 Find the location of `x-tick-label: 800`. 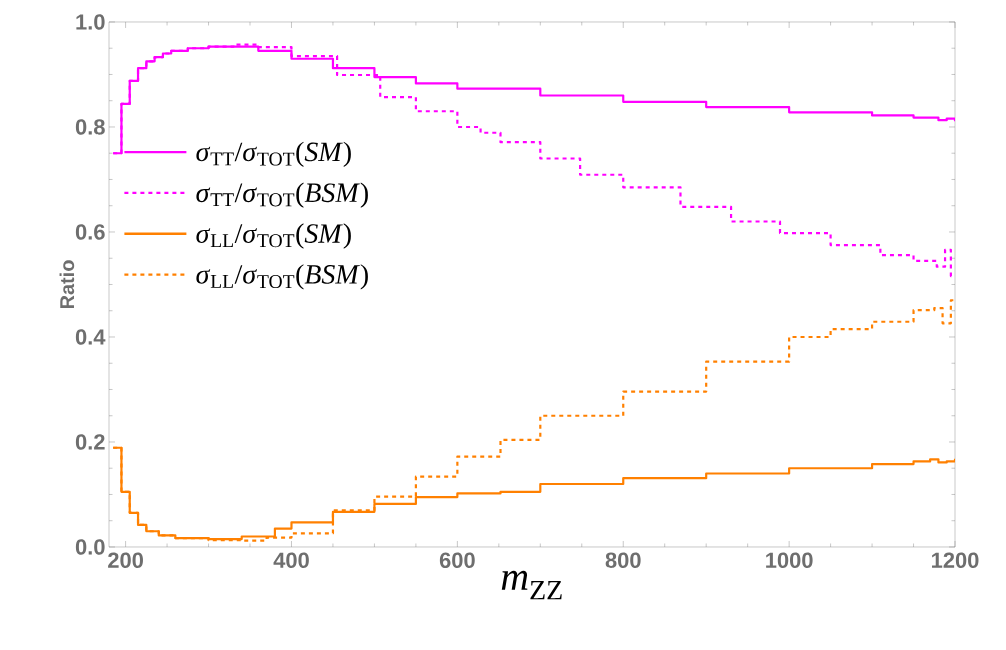

x-tick-label: 800 is located at coordinates (623, 560).